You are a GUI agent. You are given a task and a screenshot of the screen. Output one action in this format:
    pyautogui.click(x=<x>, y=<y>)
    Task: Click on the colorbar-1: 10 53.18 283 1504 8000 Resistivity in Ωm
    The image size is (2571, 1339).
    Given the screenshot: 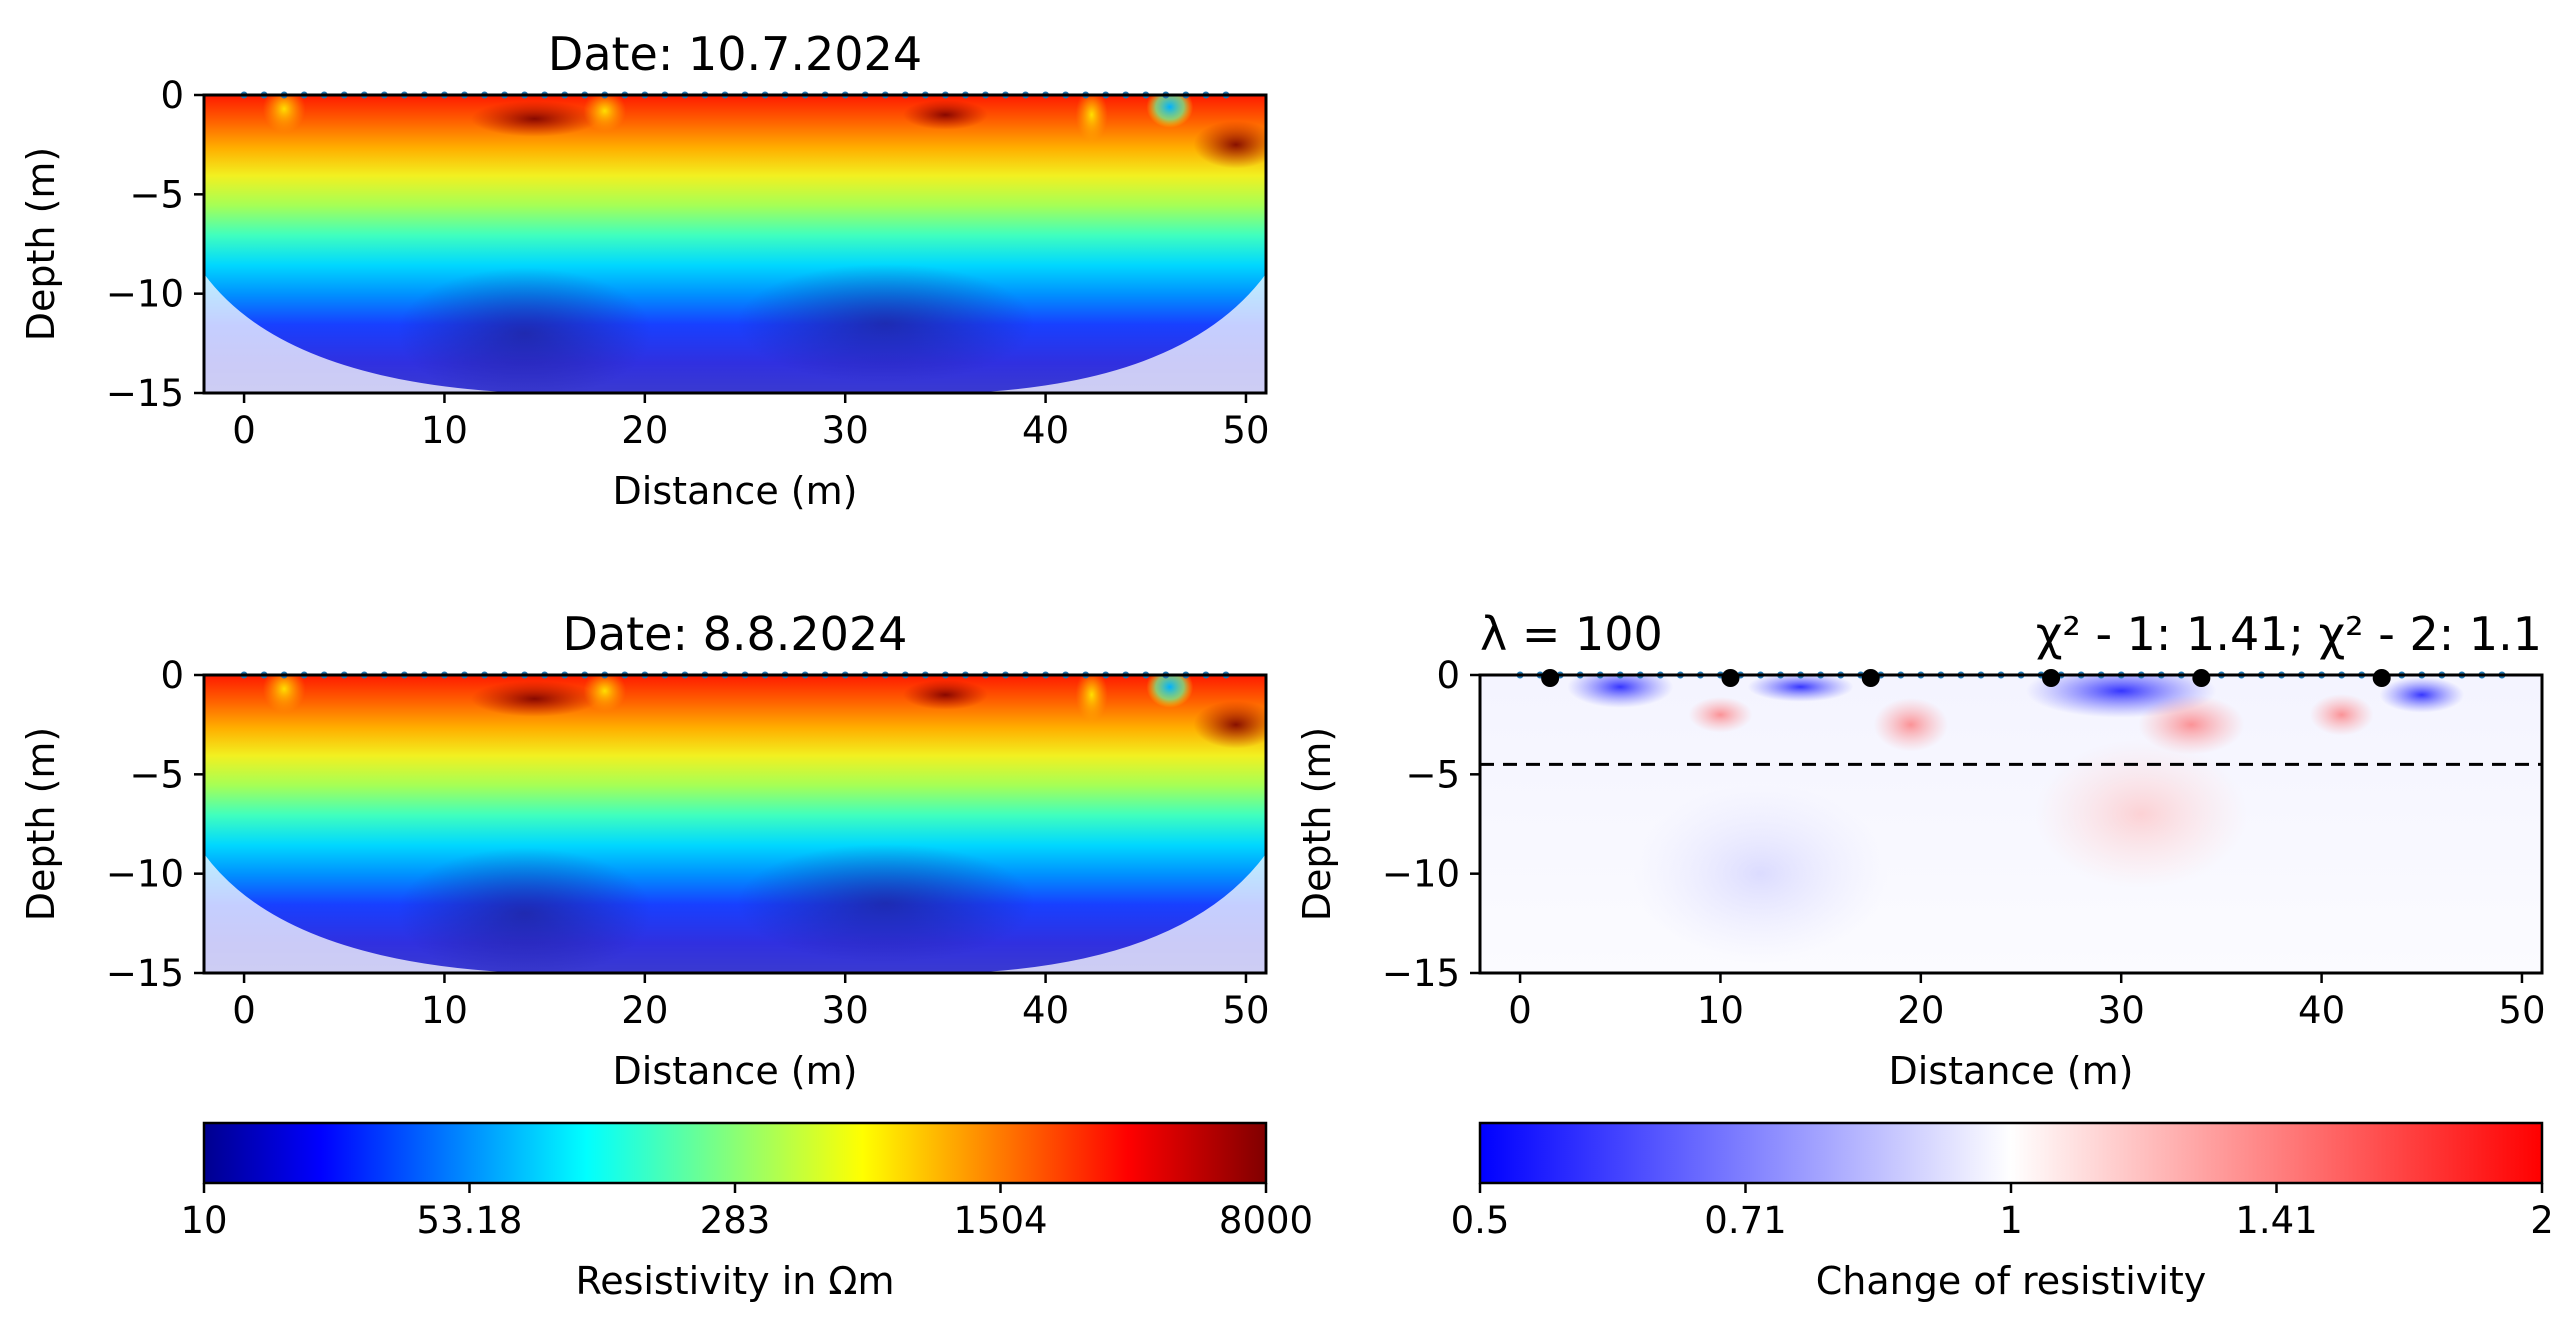 What is the action you would take?
    pyautogui.click(x=746, y=1212)
    